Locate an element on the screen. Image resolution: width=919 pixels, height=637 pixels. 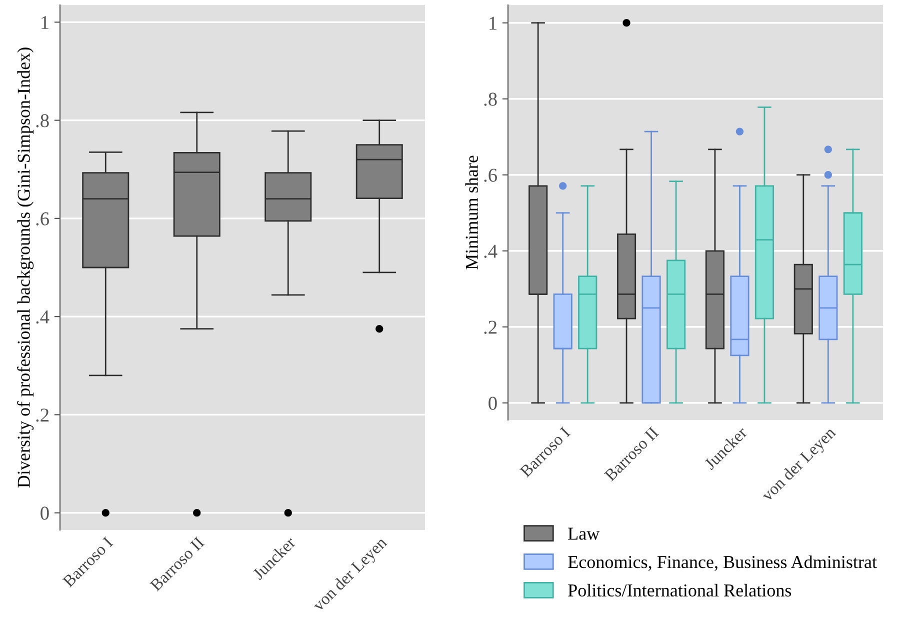
legend-label: Economics, Finance, Business Administrat is located at coordinates (722, 563).